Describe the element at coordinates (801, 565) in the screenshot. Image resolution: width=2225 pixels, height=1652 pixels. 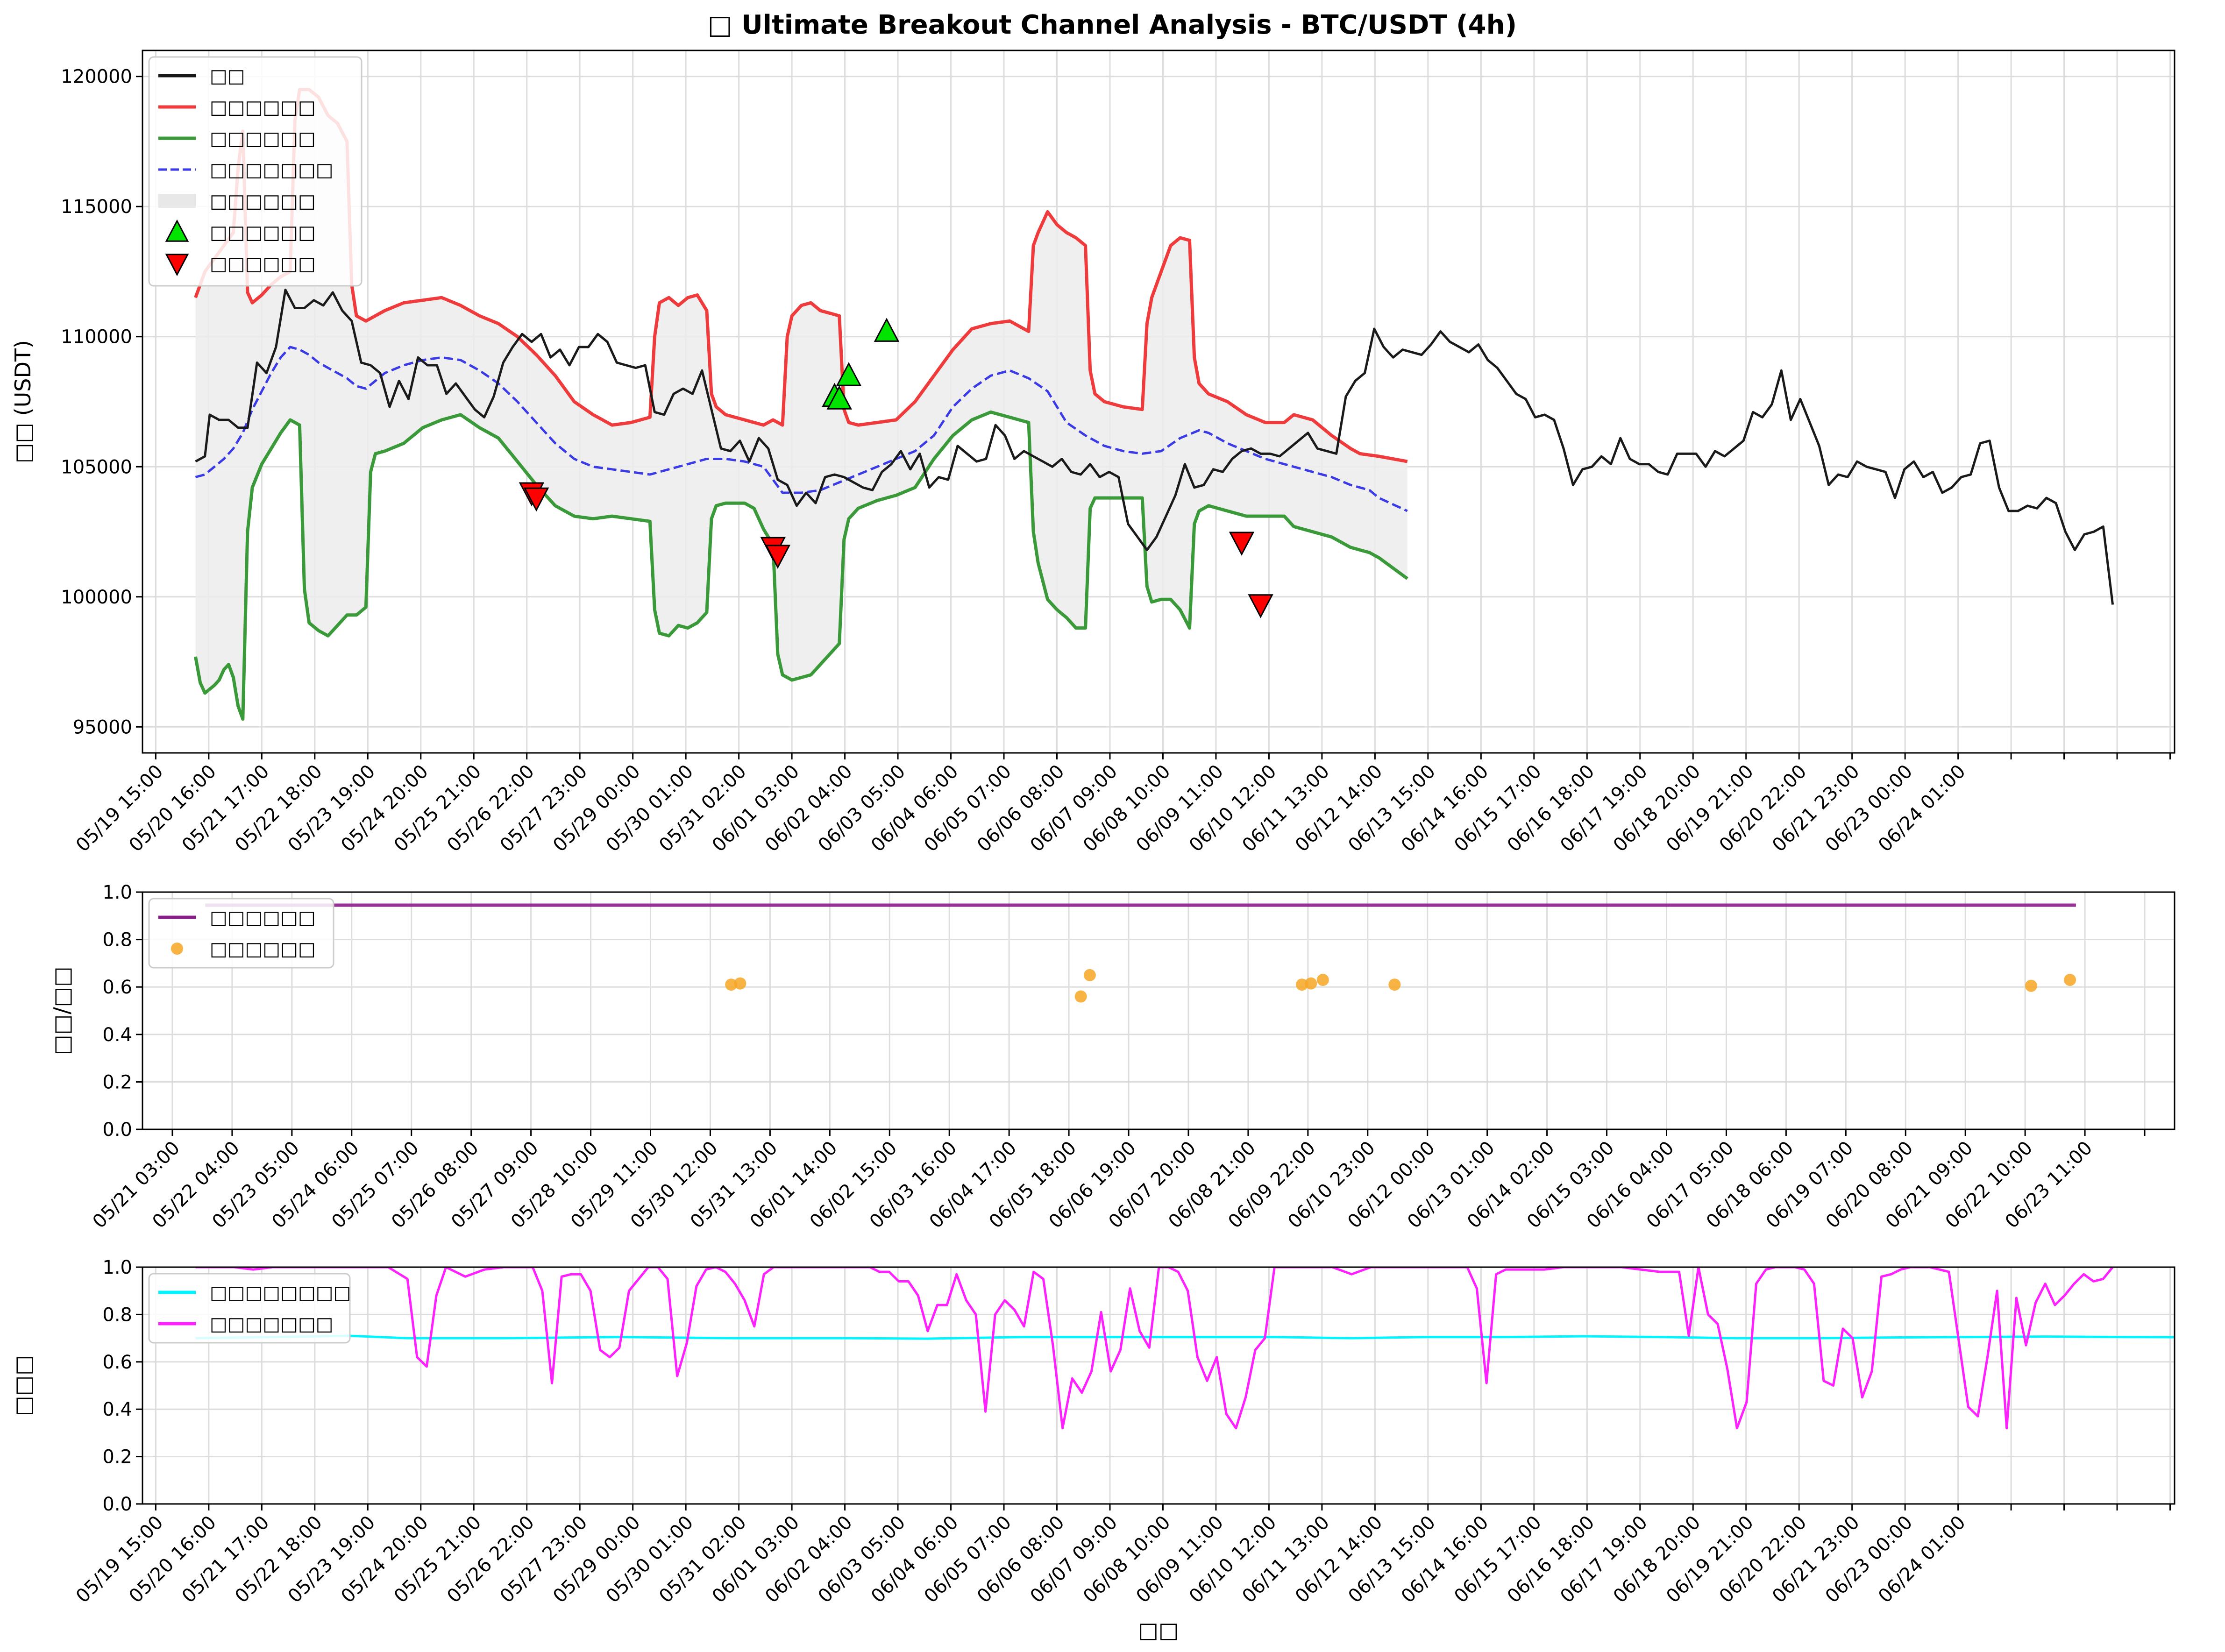
I see `lower-line` at that location.